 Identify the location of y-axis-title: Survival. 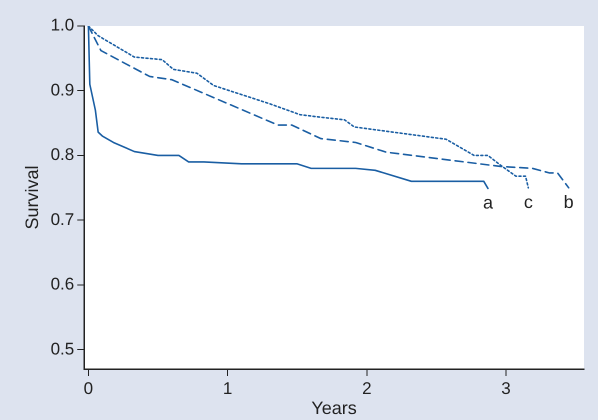
(32, 197).